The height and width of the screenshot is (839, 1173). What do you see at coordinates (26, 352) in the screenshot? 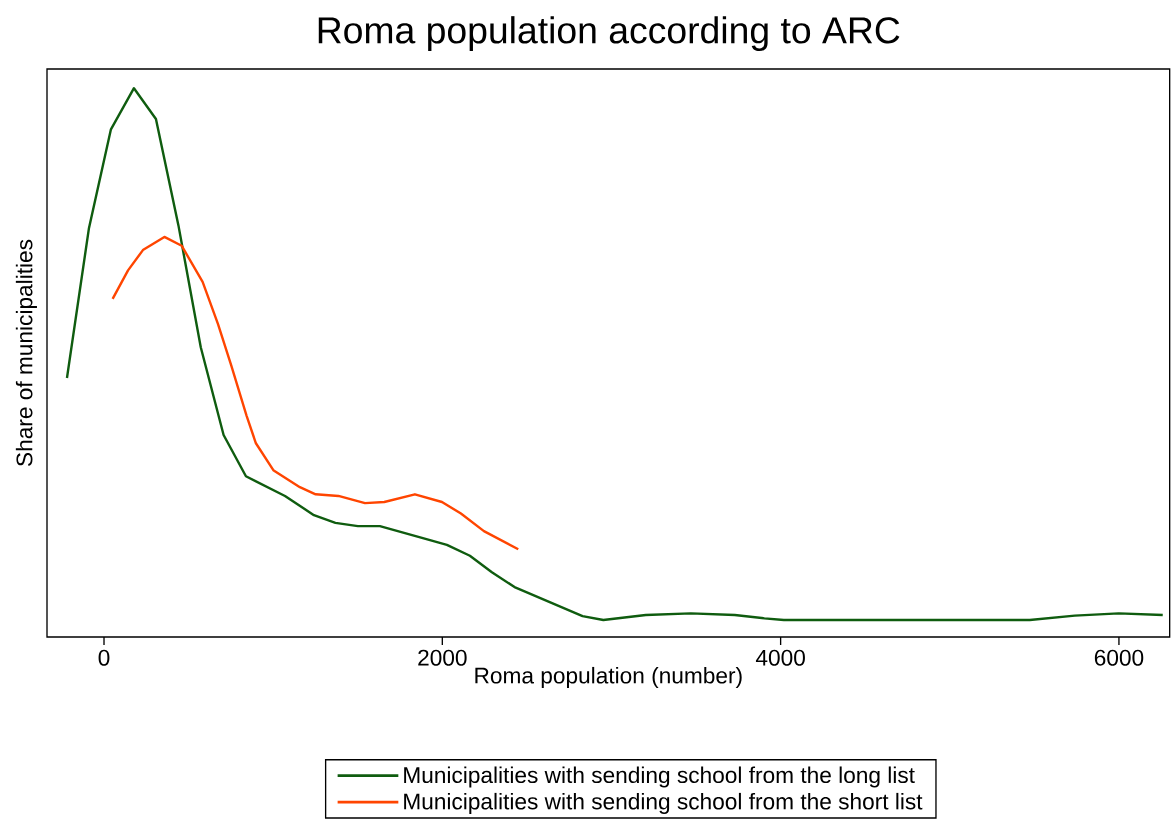
I see `y-axis-title: Share of municipalities` at bounding box center [26, 352].